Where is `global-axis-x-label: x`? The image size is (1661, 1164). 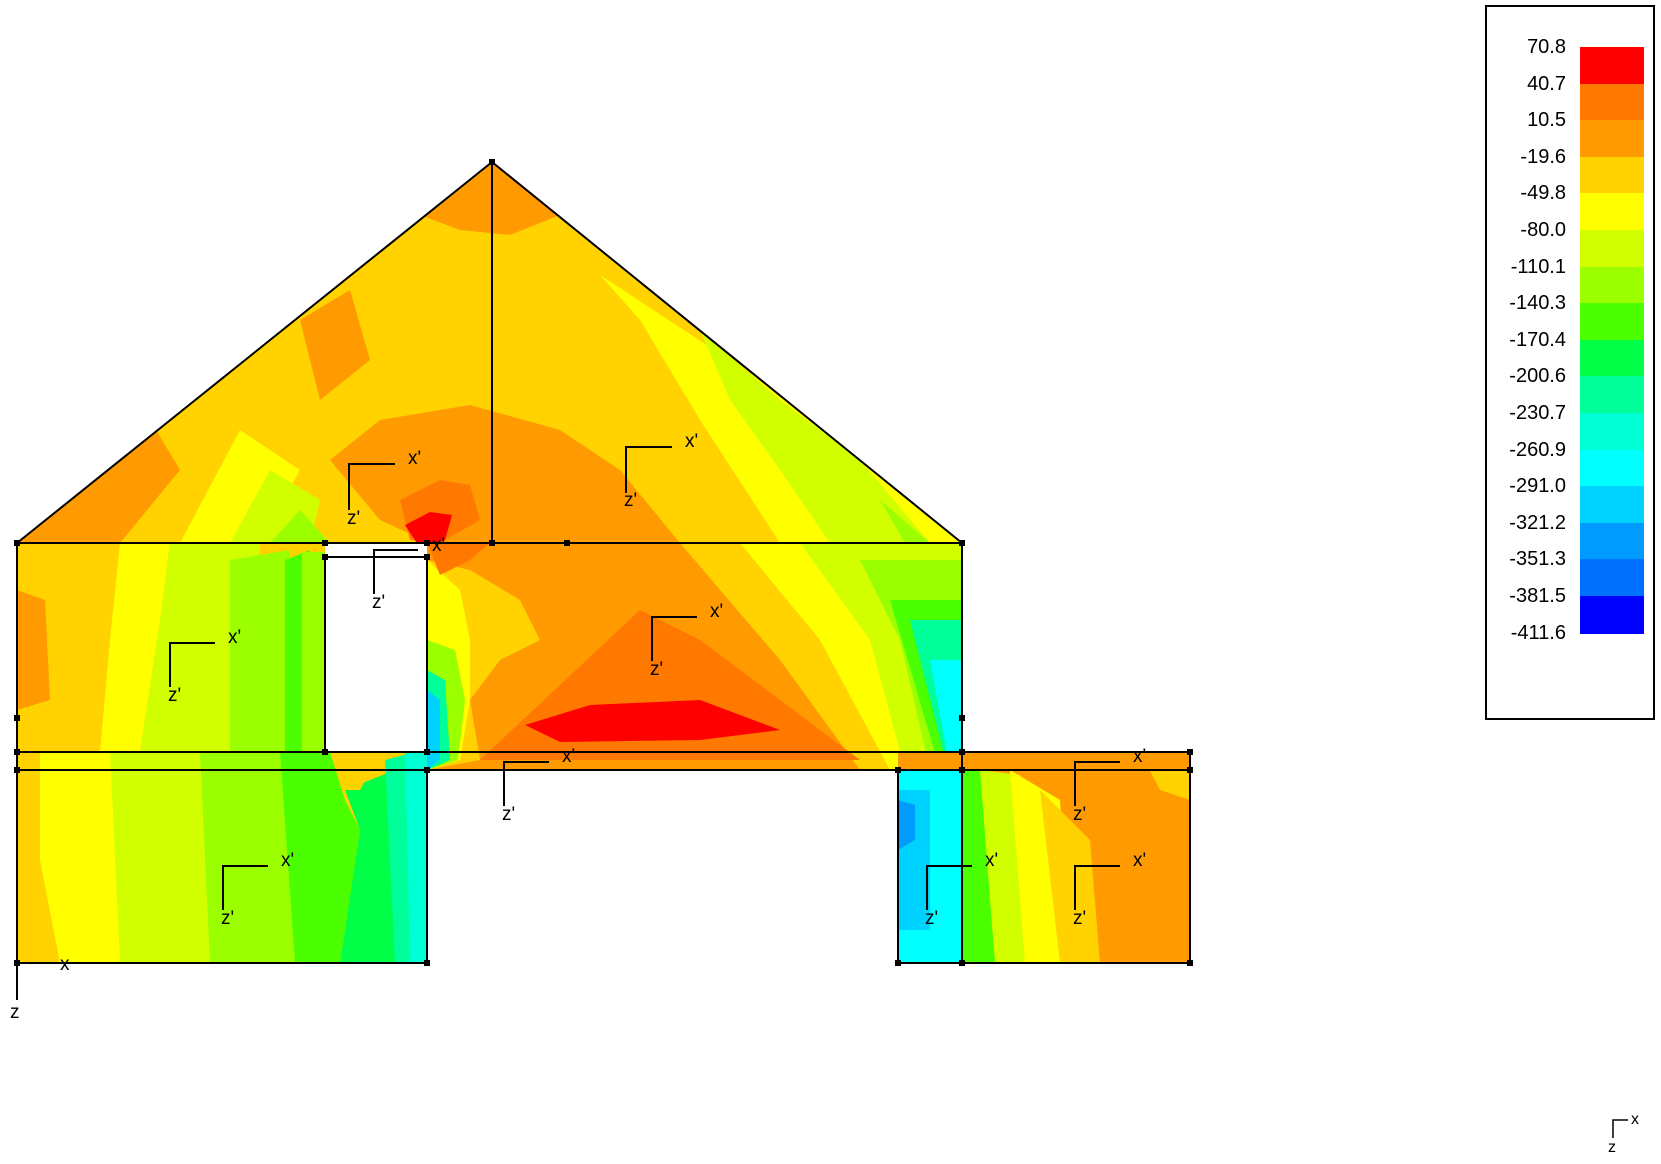 global-axis-x-label: x is located at coordinates (65, 964).